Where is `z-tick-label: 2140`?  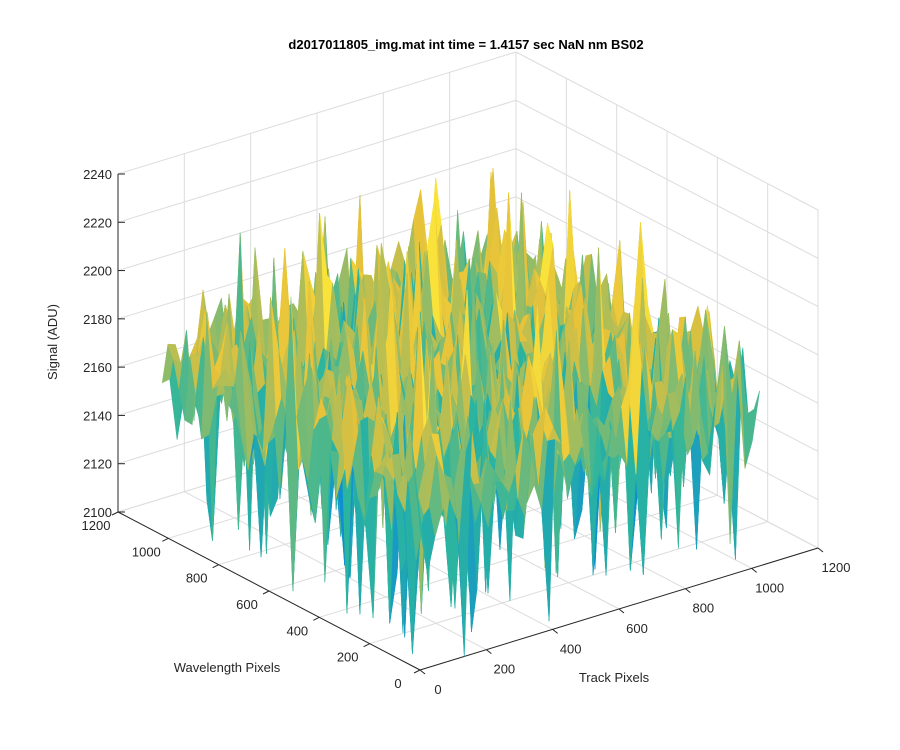 z-tick-label: 2140 is located at coordinates (97, 415).